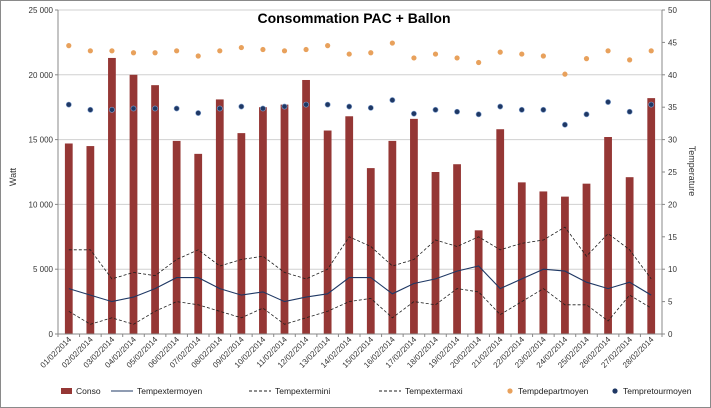 Image resolution: width=711 pixels, height=408 pixels. I want to click on y2-tick-label: 15, so click(672, 237).